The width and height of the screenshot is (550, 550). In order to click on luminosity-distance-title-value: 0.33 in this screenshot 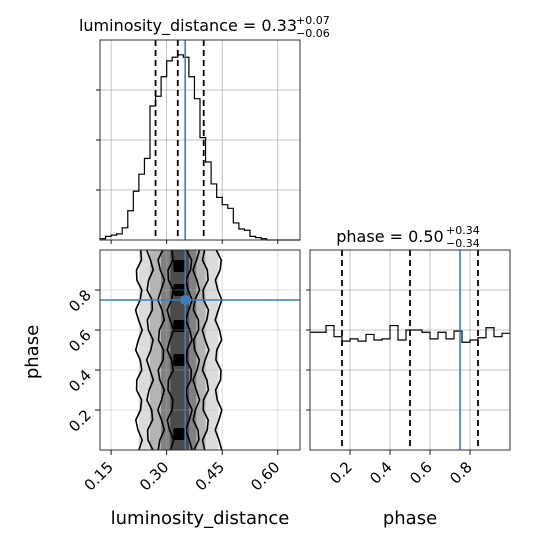, I will do `click(279, 25)`.